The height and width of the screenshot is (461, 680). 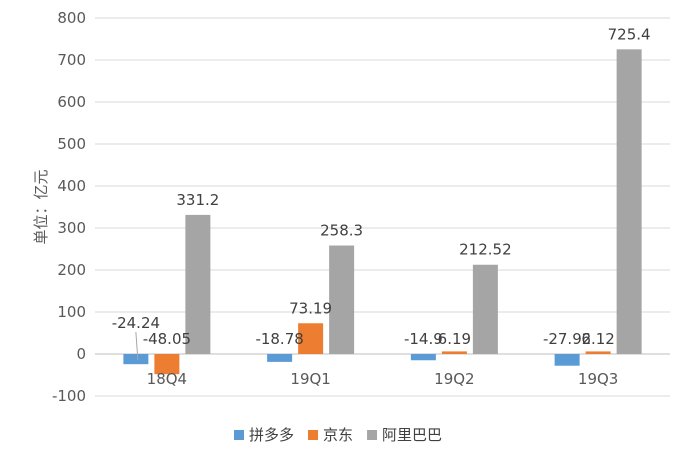 I want to click on data-label: -27.92, so click(x=567, y=339).